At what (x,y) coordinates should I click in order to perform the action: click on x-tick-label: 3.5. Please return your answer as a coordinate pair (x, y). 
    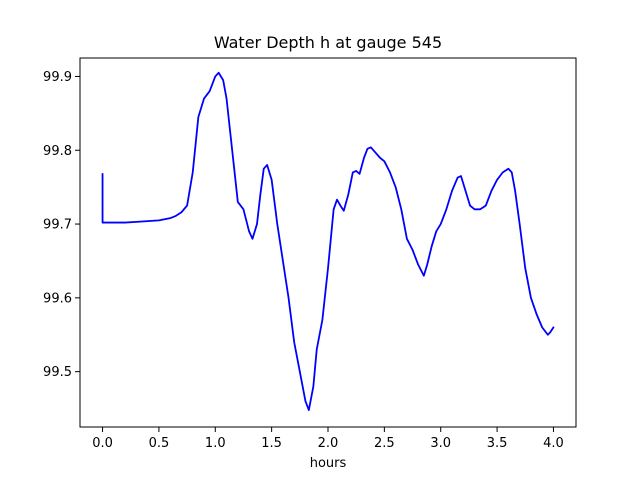
    Looking at the image, I should click on (497, 443).